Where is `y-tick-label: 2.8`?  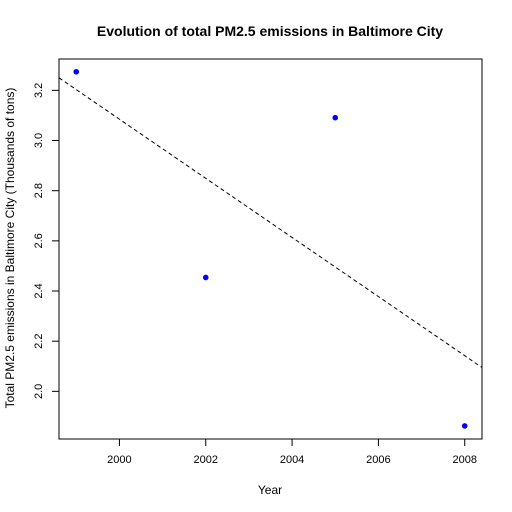 y-tick-label: 2.8 is located at coordinates (39, 190).